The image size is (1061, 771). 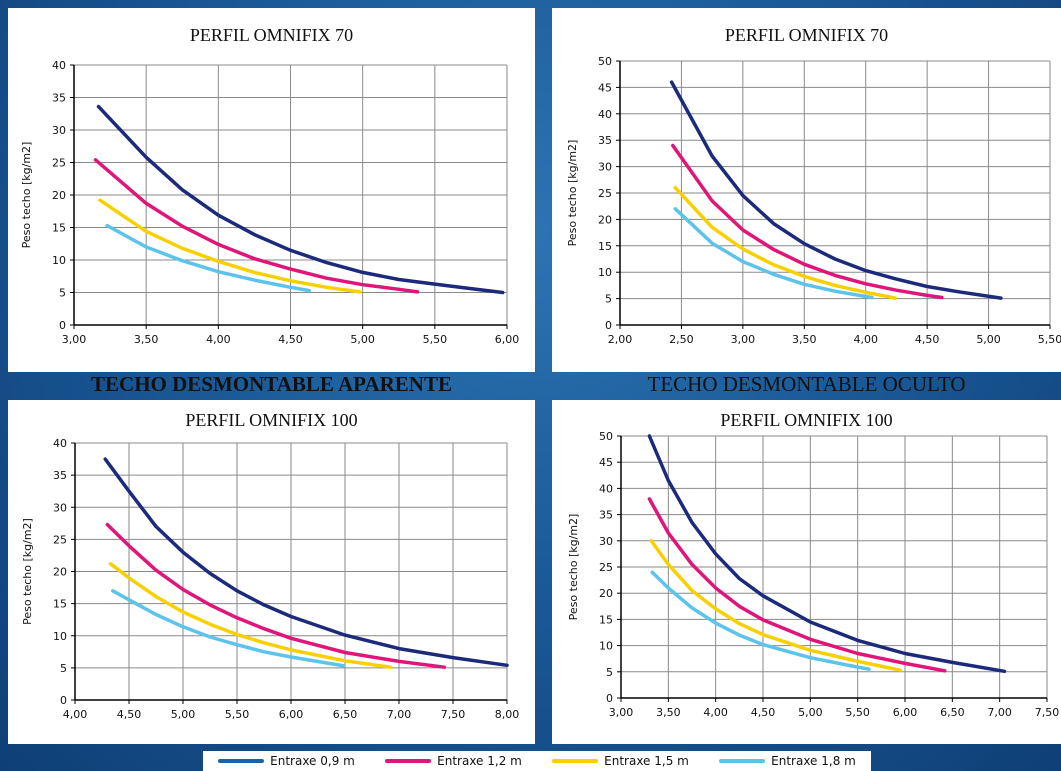 I want to click on legend-item: Entraxe 1,2 m, so click(x=453, y=761).